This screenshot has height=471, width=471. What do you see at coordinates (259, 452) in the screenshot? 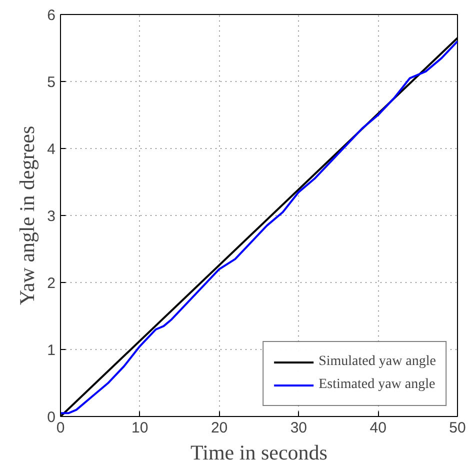
I see `x-axis-title: Time in seconds` at bounding box center [259, 452].